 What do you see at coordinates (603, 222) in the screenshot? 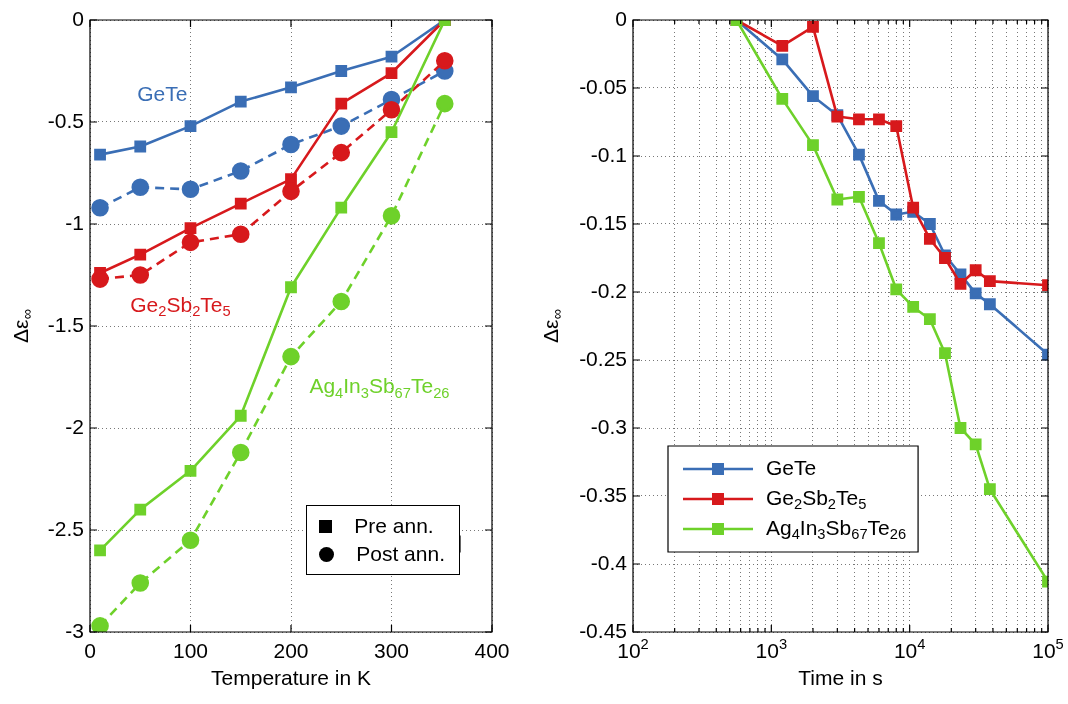
I see `y-tick-label: -0.15` at bounding box center [603, 222].